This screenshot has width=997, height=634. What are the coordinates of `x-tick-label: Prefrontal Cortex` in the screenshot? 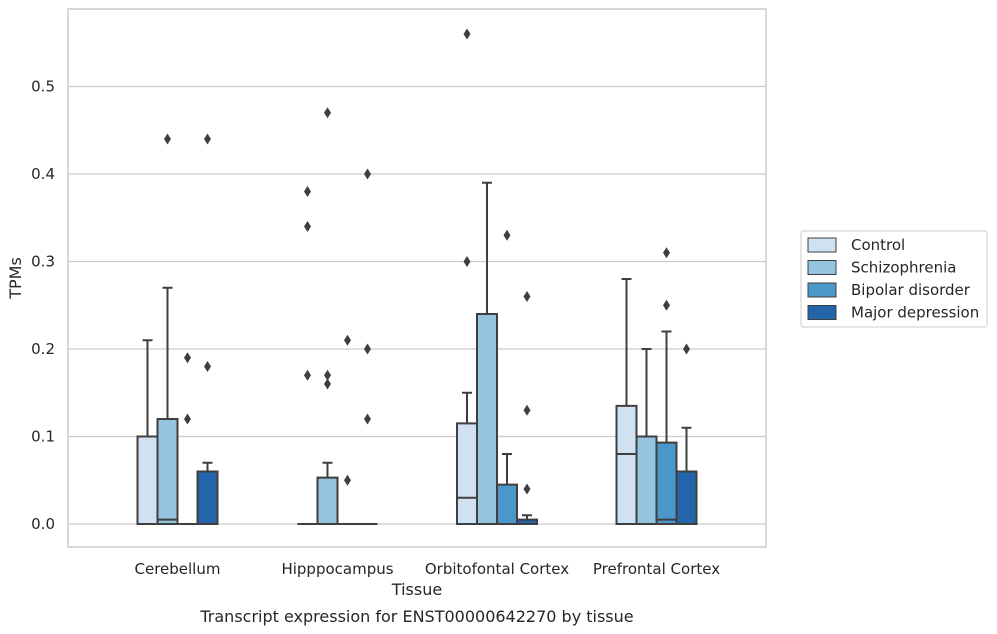 It's located at (656, 569).